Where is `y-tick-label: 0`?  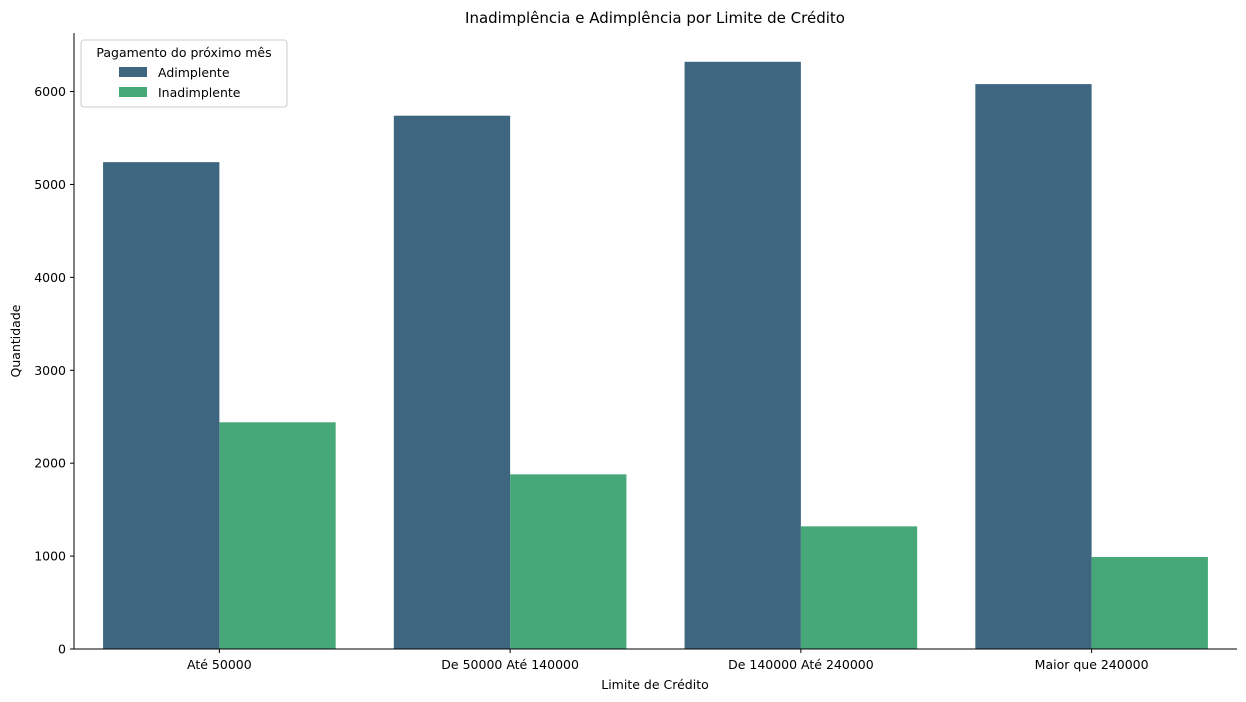
y-tick-label: 0 is located at coordinates (62, 649).